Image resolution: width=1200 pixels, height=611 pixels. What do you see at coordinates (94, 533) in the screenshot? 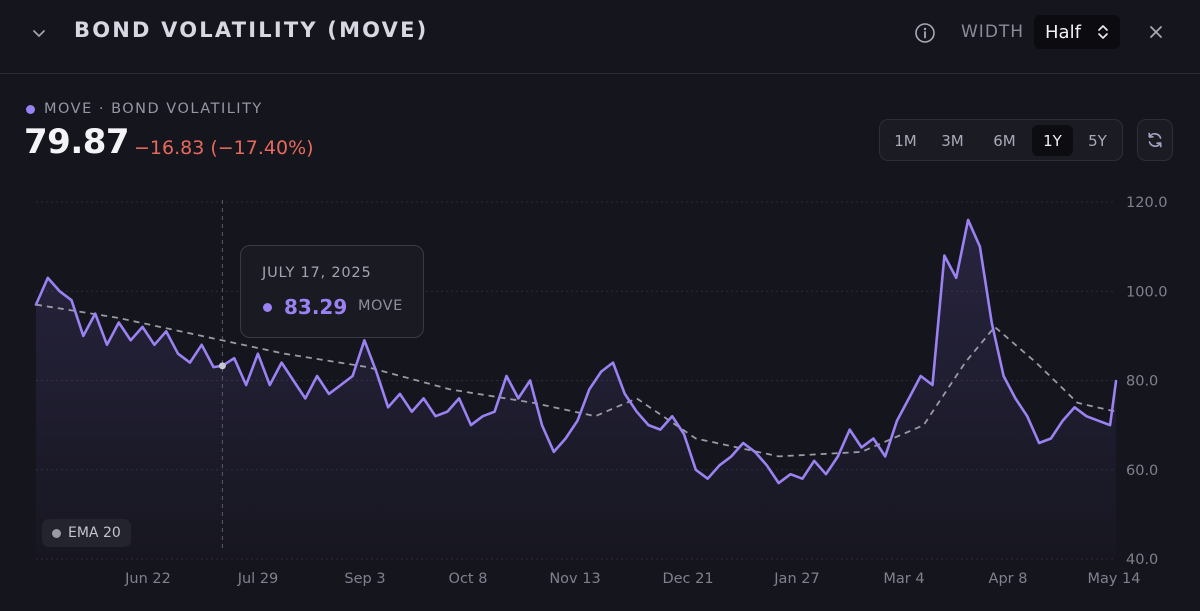
I see `ema-legend-label: EMA 20` at bounding box center [94, 533].